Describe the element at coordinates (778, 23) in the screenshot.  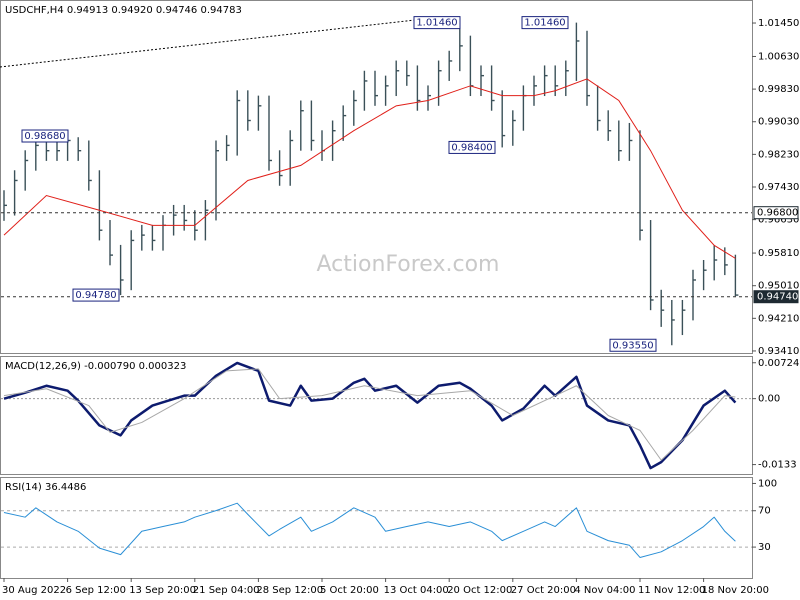
I see `y-tick-label: 1.01450` at that location.